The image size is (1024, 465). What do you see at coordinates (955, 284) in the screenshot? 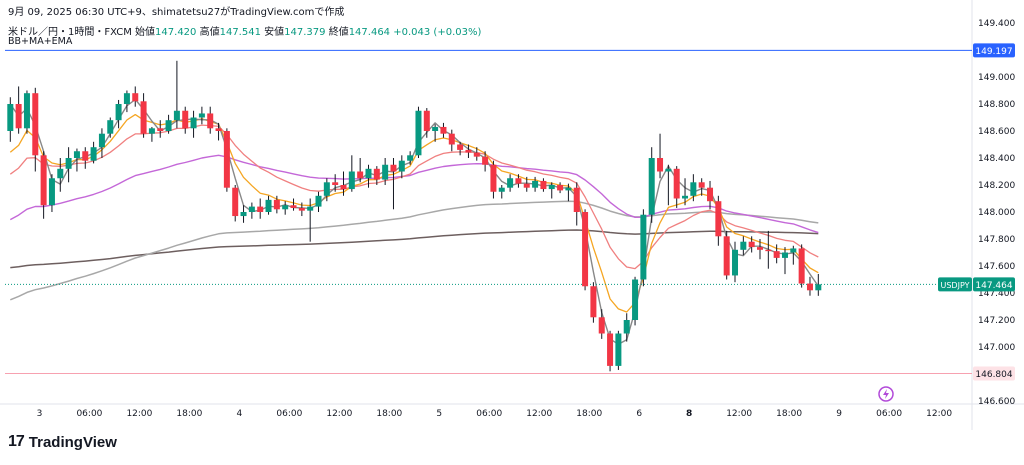
I see `symbol-tag` at bounding box center [955, 284].